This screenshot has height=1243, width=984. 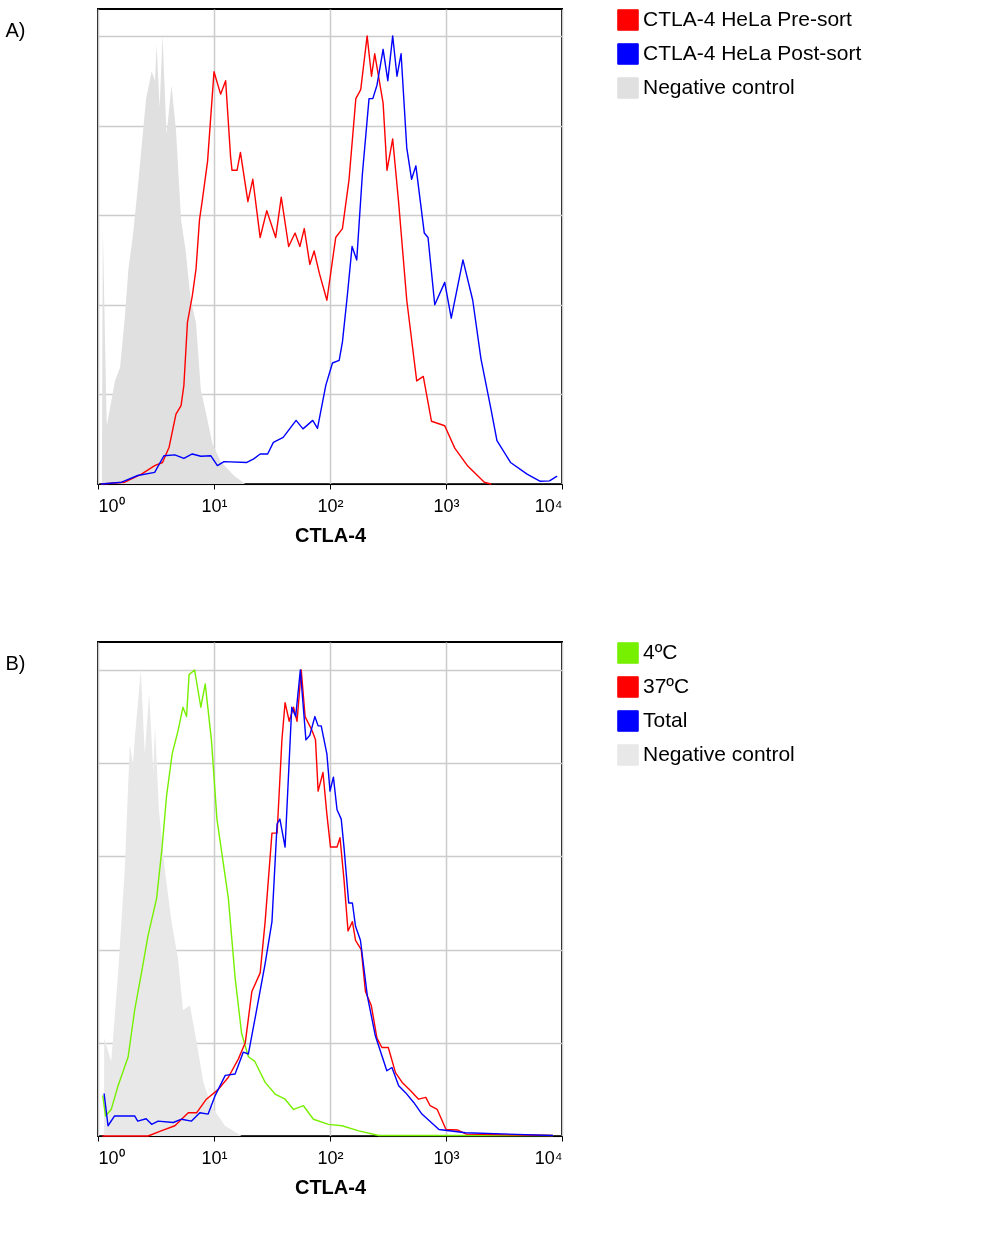 What do you see at coordinates (15, 30) in the screenshot?
I see `chart-title: A)` at bounding box center [15, 30].